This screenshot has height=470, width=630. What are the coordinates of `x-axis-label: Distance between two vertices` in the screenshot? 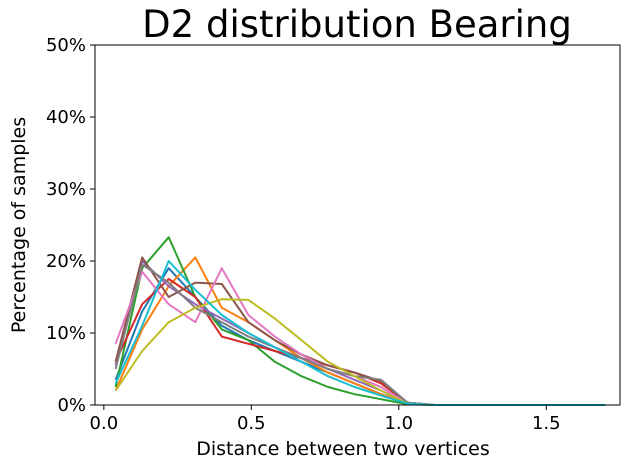 It's located at (342, 449).